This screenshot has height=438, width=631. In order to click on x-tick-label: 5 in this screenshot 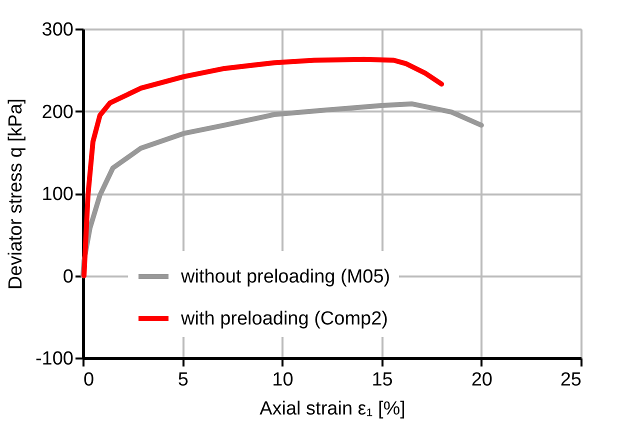, I will do `click(183, 380)`.